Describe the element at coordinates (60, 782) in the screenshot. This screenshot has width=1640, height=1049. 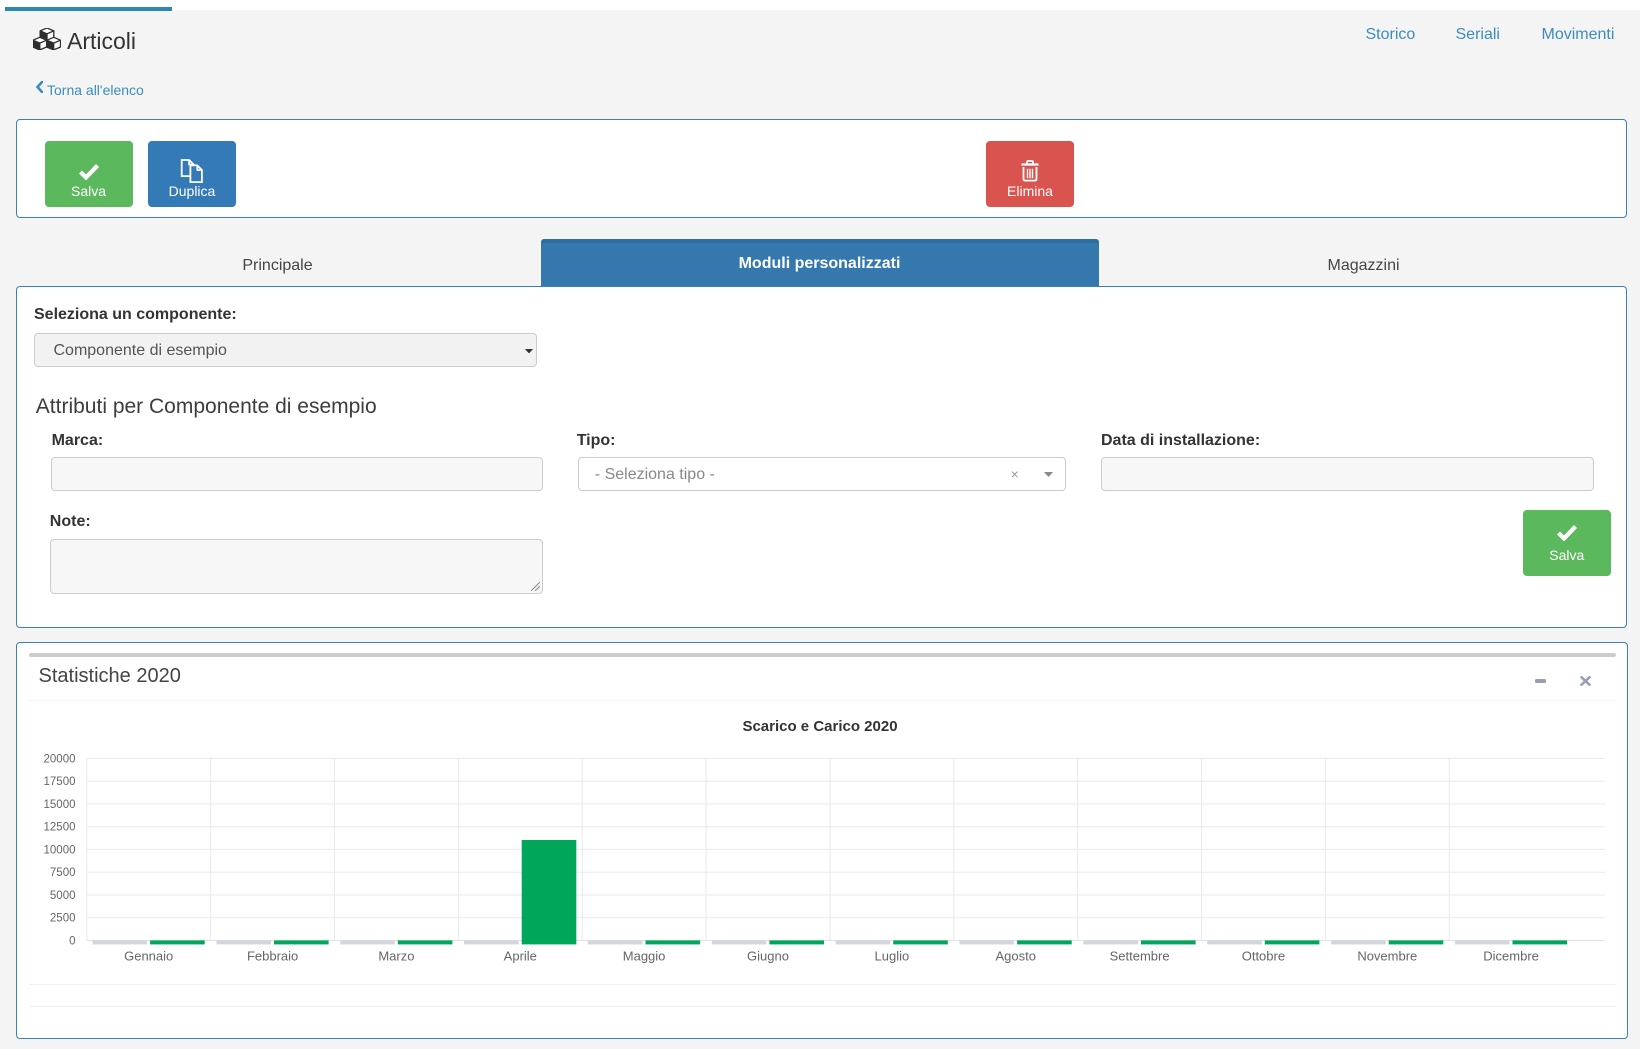
I see `svg-text: 17500` at that location.